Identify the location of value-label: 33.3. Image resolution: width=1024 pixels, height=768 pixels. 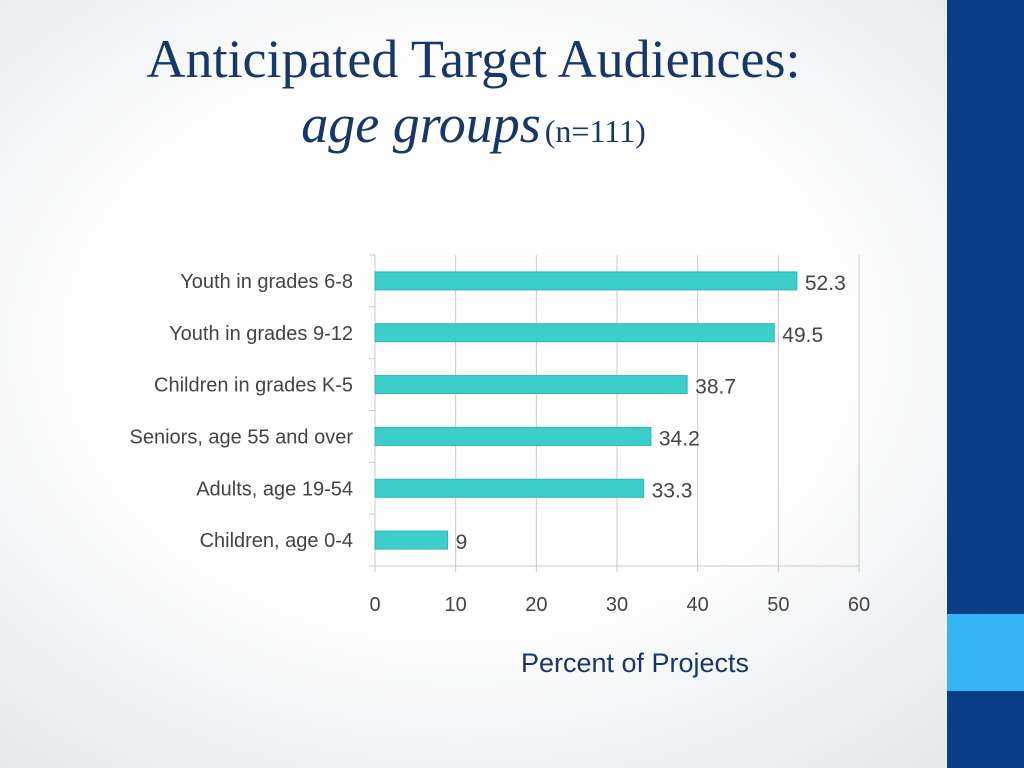
(672, 490).